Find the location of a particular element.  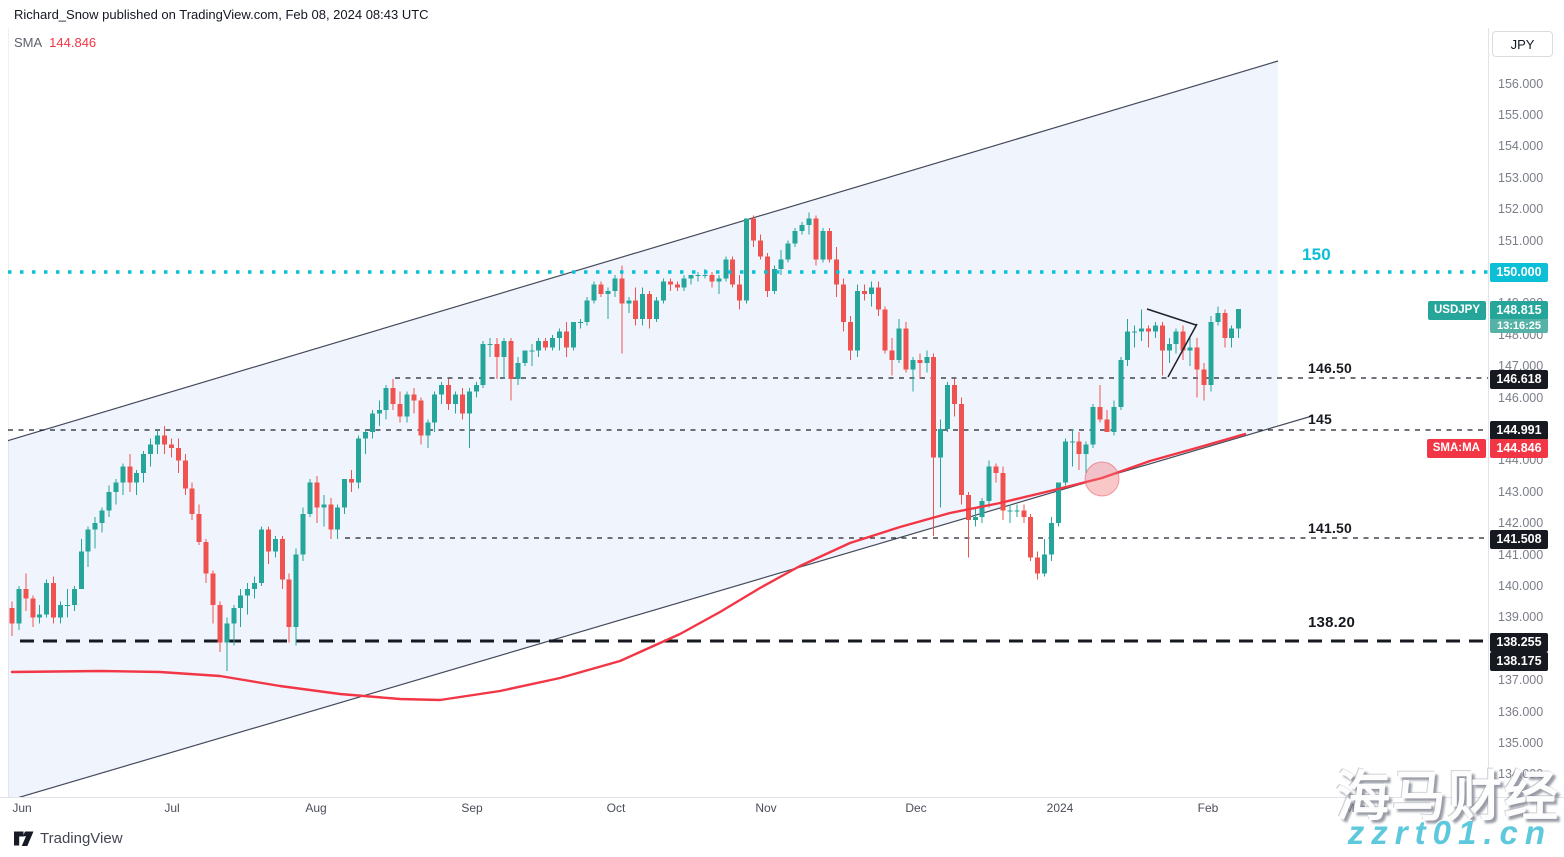

level-label-150: 150 is located at coordinates (1316, 254).